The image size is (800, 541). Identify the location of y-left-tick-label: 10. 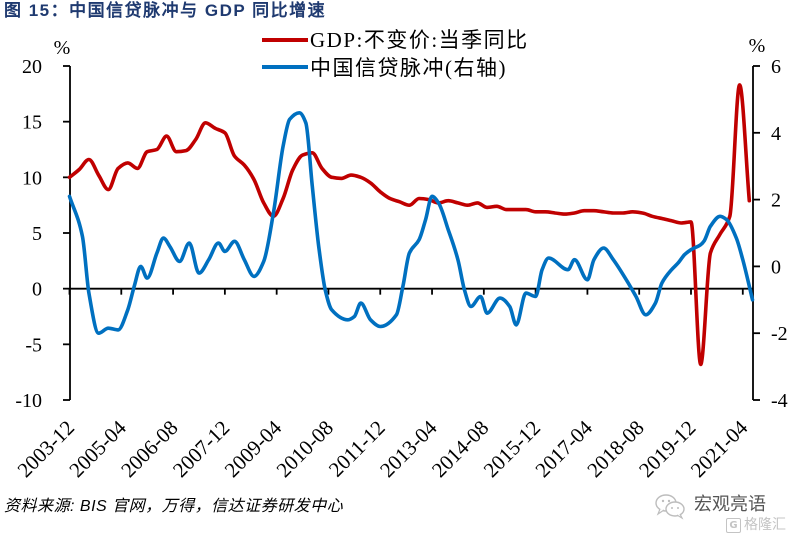
(32, 178).